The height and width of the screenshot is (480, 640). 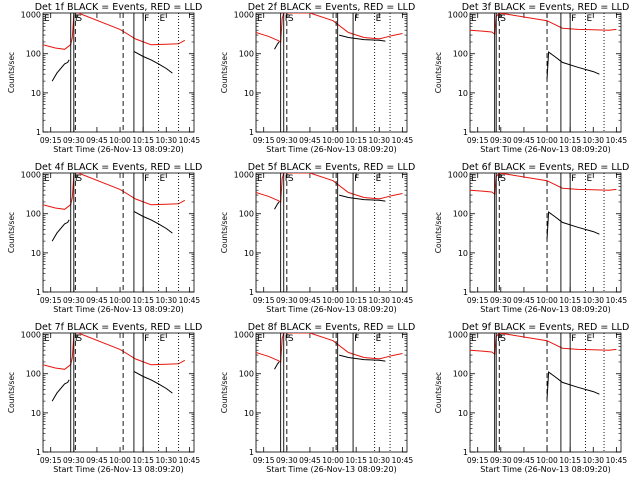 What do you see at coordinates (143, 140) in the screenshot?
I see `x-tick-label: 10:15` at bounding box center [143, 140].